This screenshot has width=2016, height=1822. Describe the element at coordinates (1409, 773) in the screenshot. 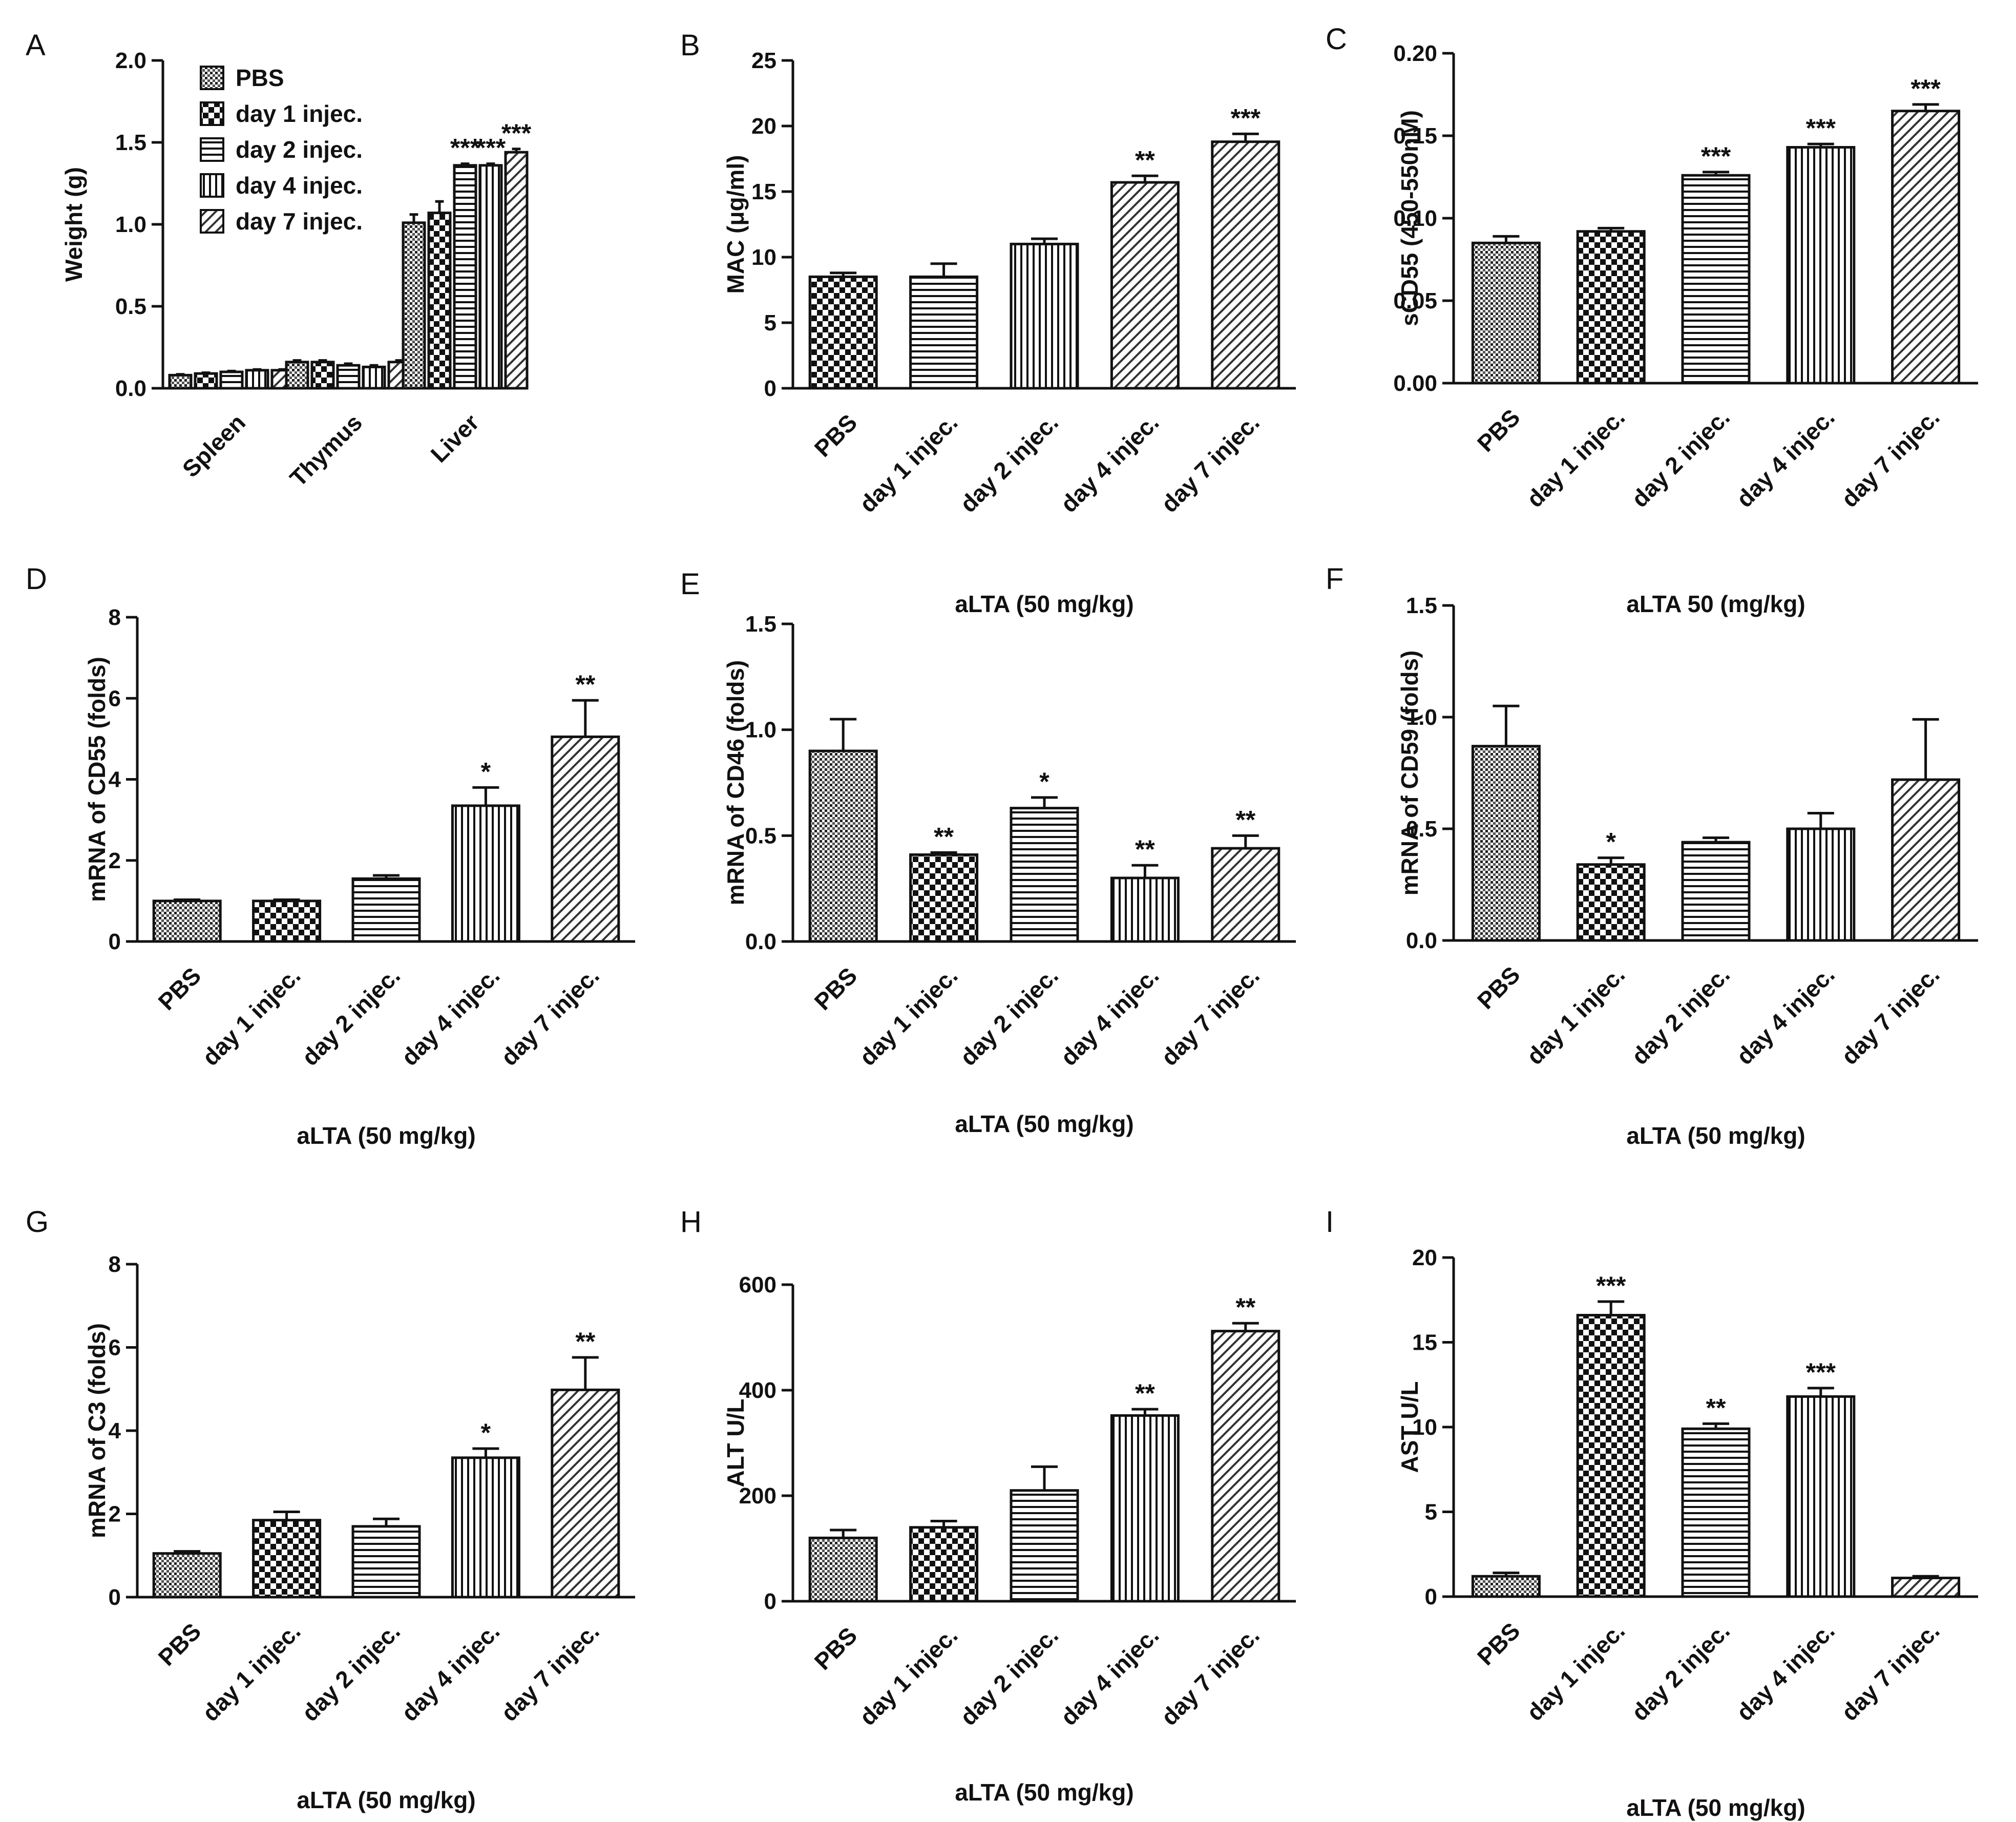

I see `y-axis-title: mRNA of CD59 (folds)` at that location.